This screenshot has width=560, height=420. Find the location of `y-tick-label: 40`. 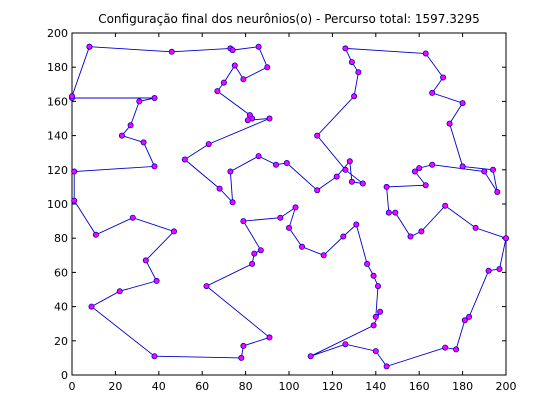

y-tick-label: 40 is located at coordinates (61, 307).